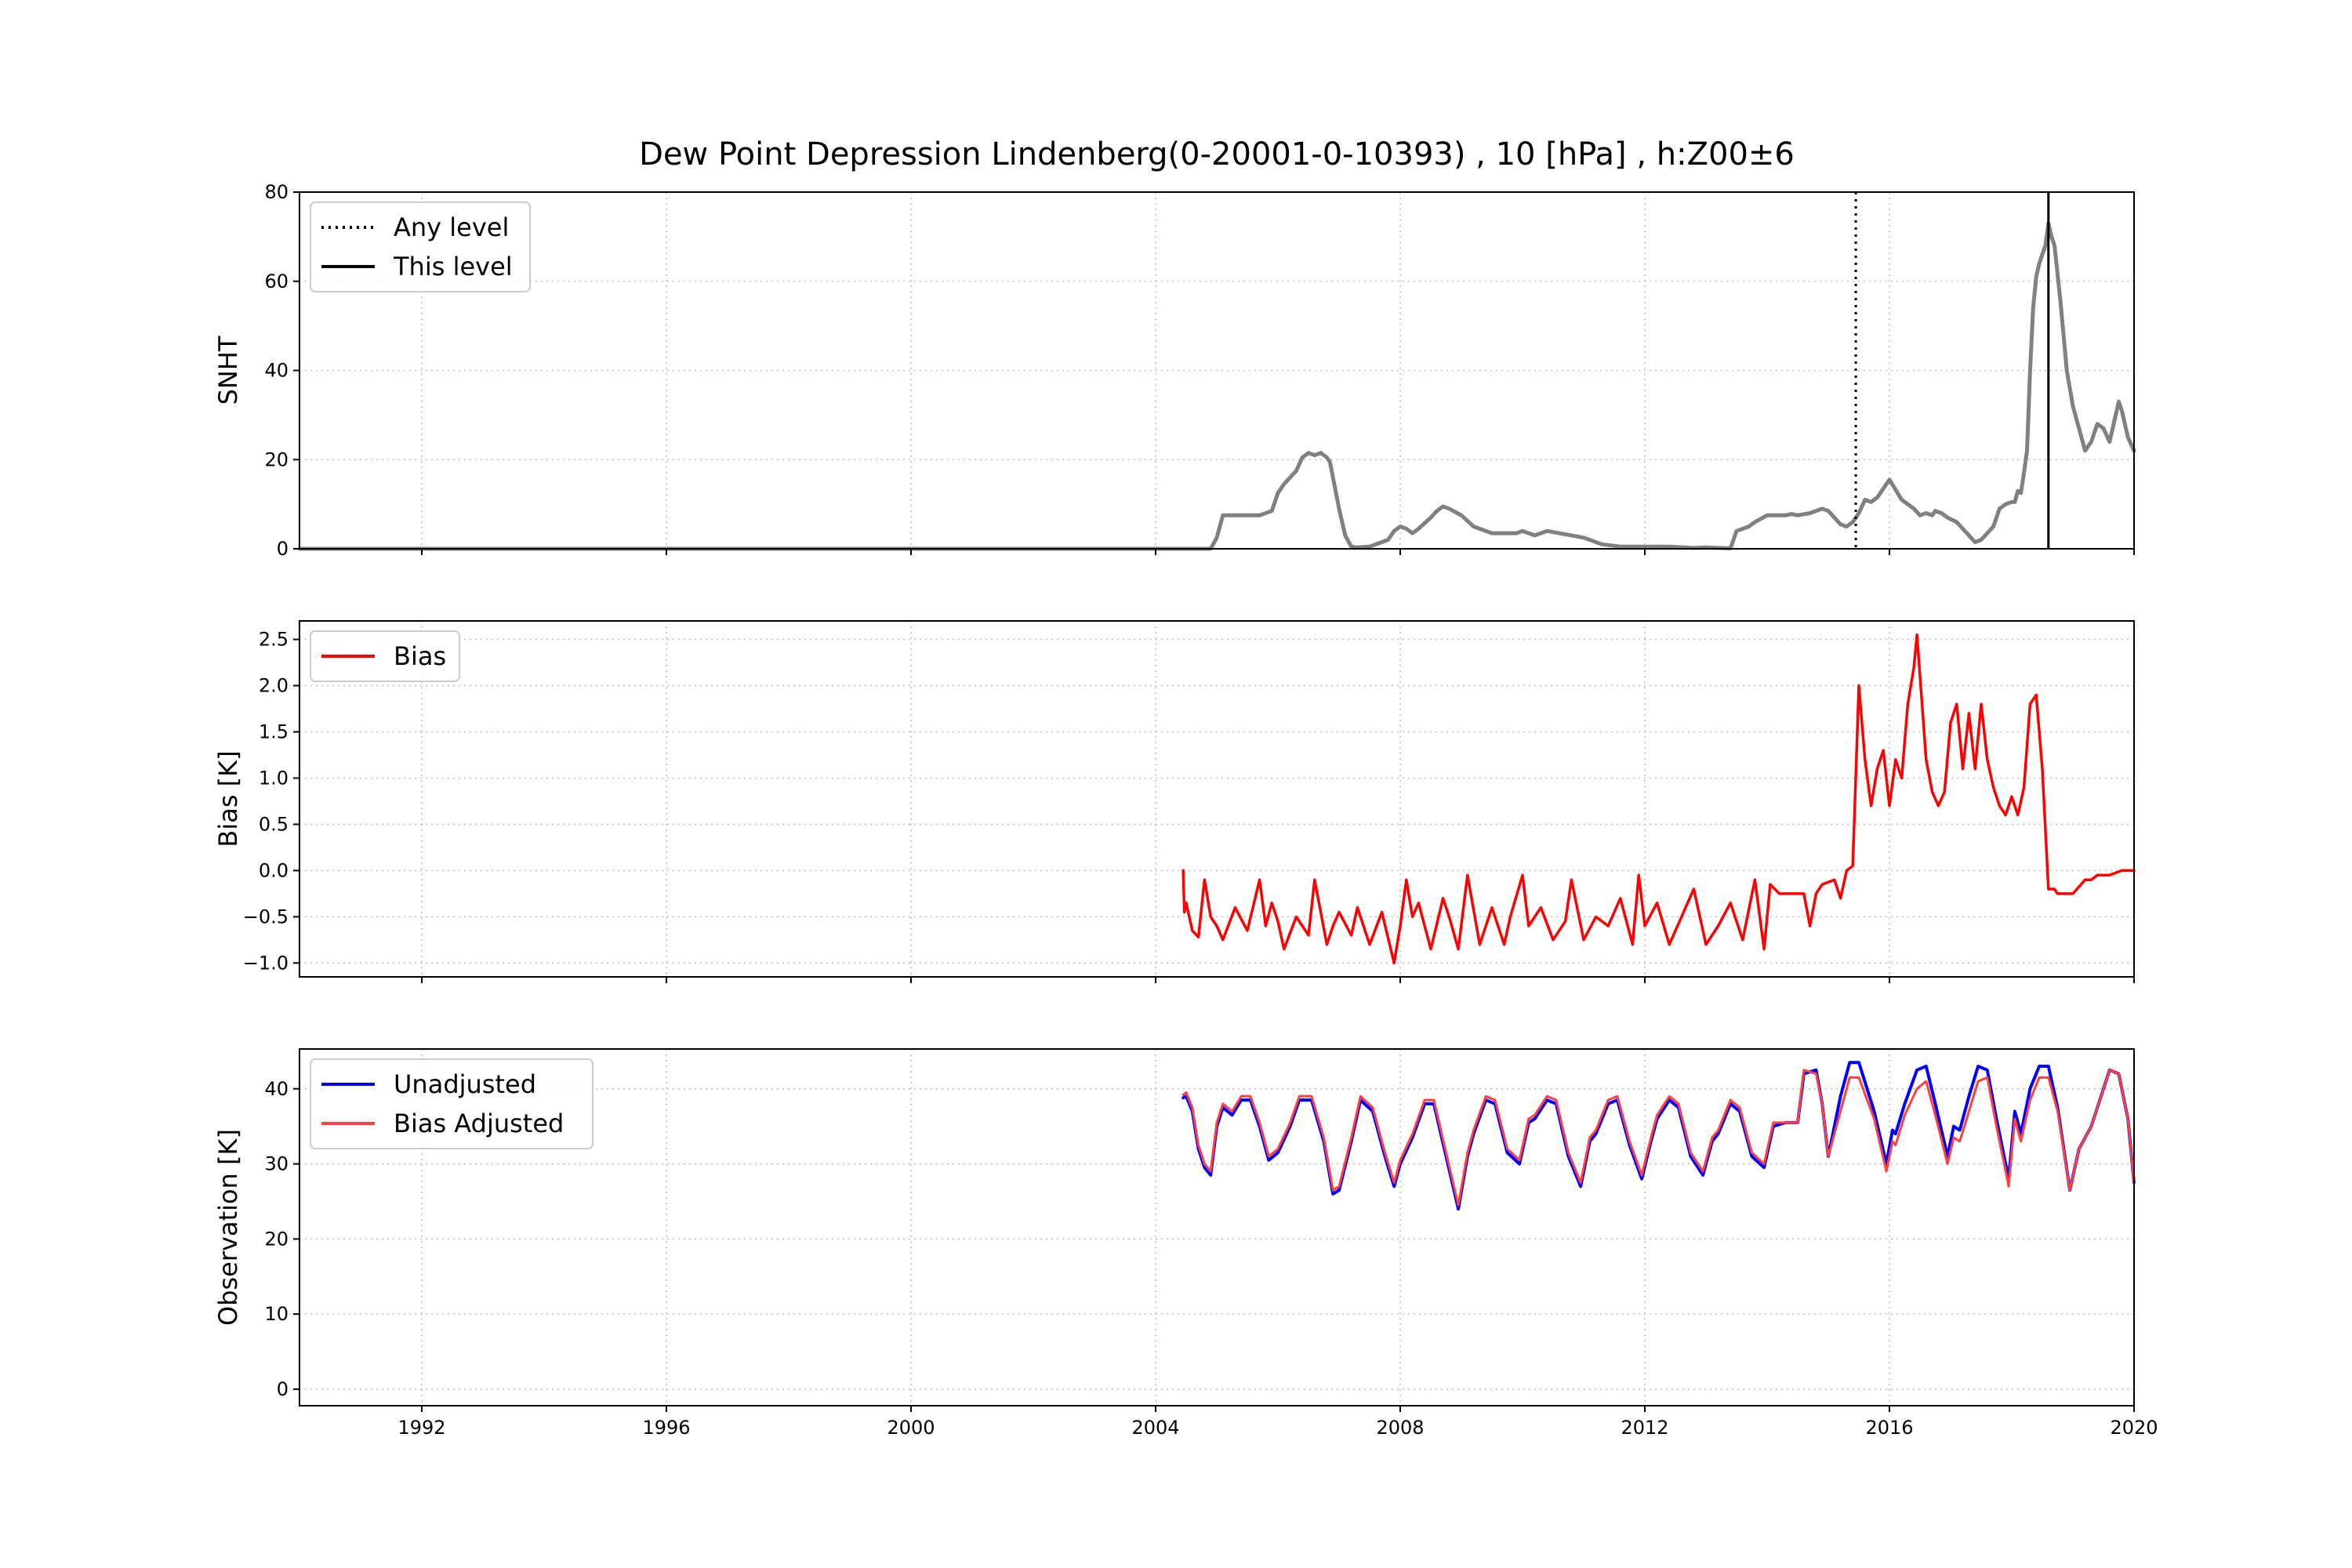  Describe the element at coordinates (465, 1084) in the screenshot. I see `legend-label-0: Unadjusted` at that location.